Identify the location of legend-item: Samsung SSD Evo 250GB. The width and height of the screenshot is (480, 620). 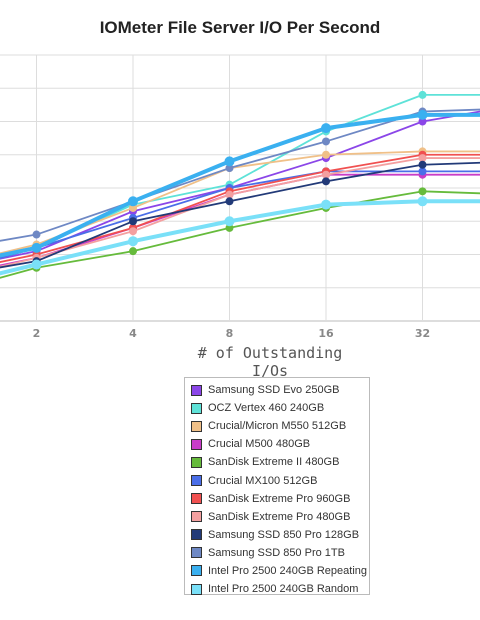
(277, 390).